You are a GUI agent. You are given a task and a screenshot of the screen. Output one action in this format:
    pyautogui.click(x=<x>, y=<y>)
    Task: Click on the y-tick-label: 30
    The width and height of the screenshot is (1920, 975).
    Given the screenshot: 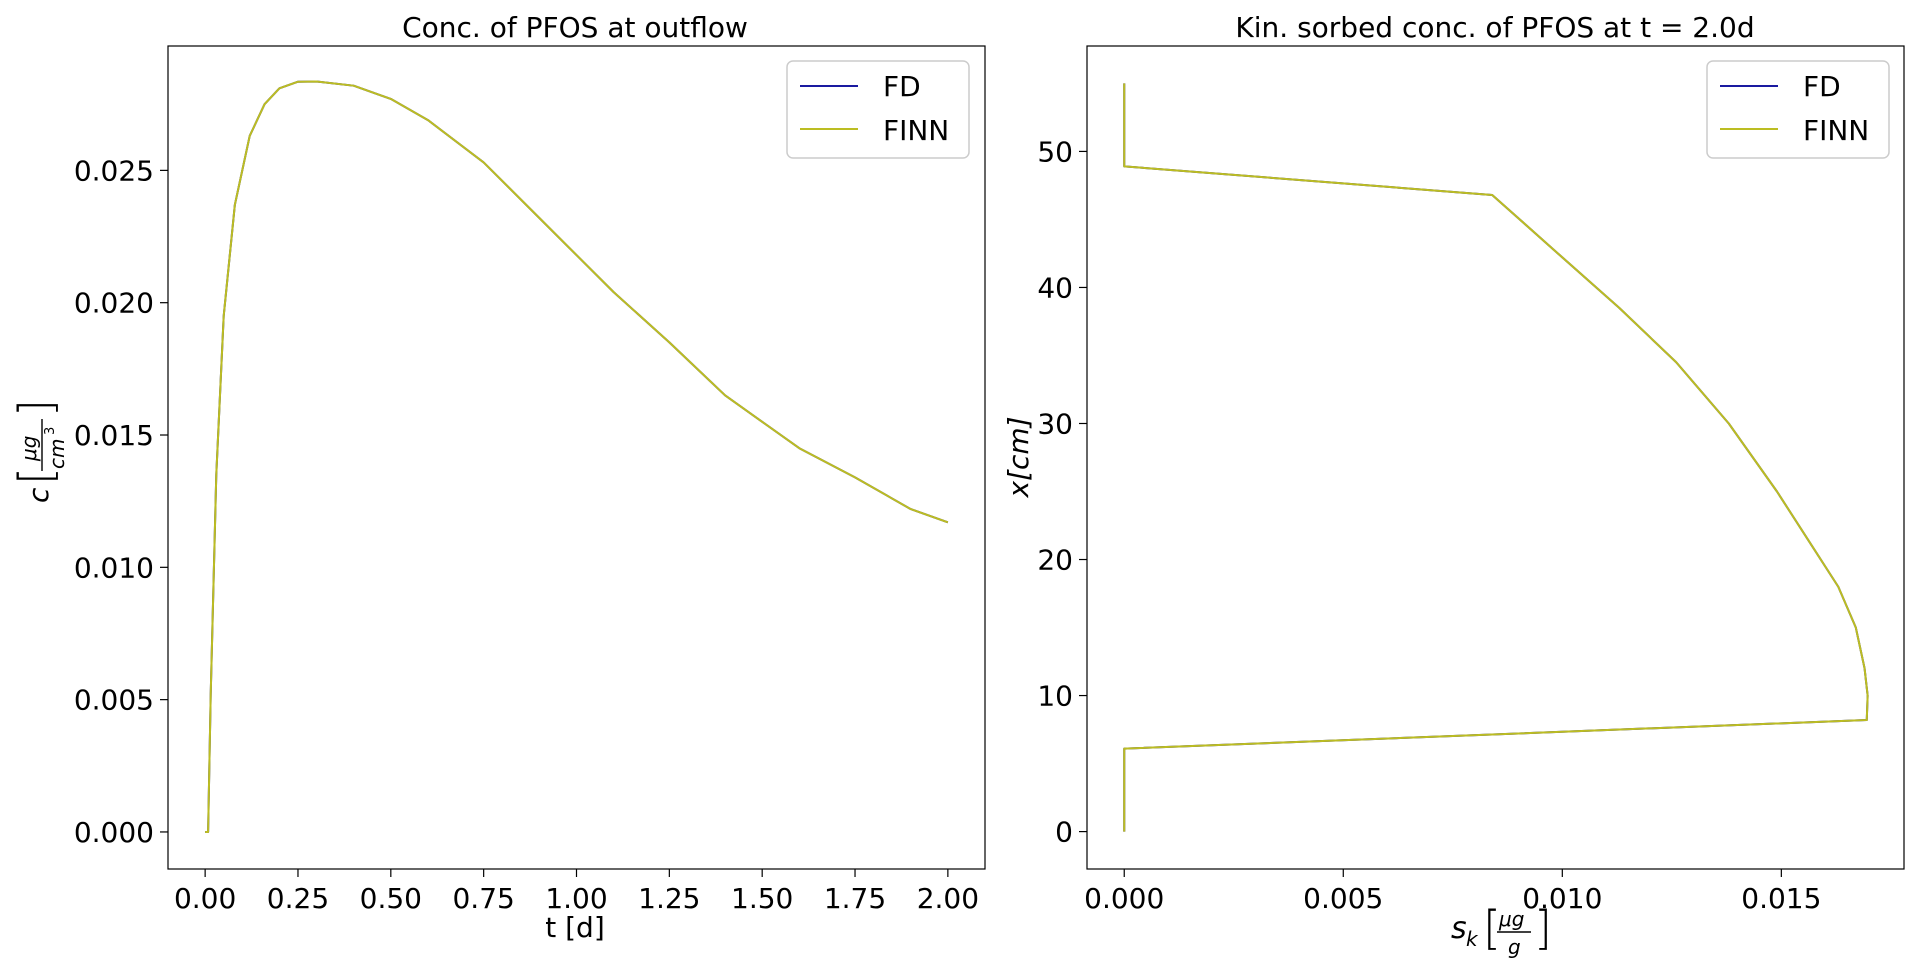 What is the action you would take?
    pyautogui.click(x=1055, y=423)
    